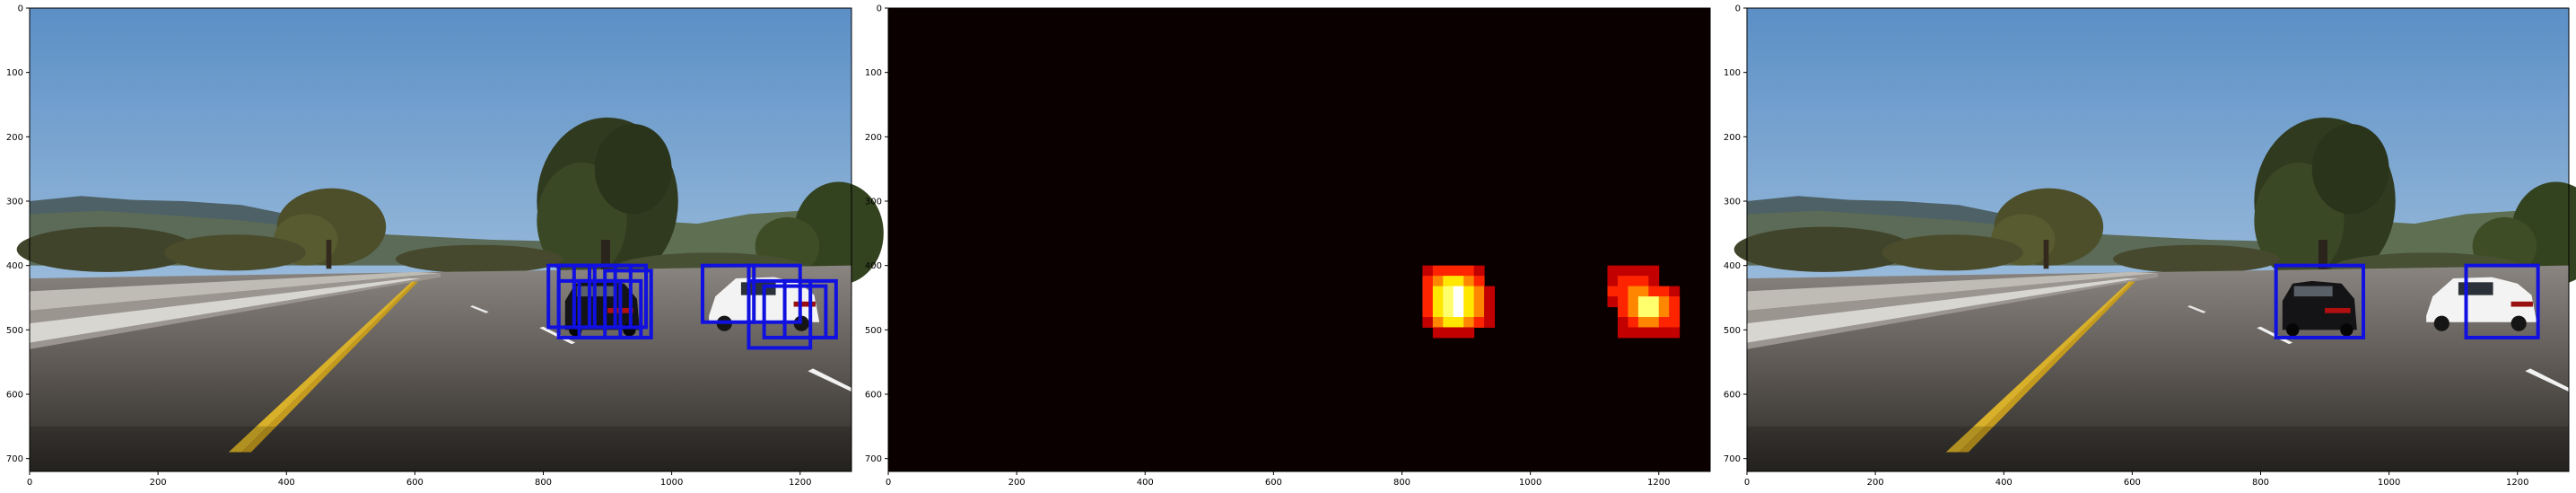 The image size is (2576, 493). I want to click on x-tick-label: 400, so click(286, 483).